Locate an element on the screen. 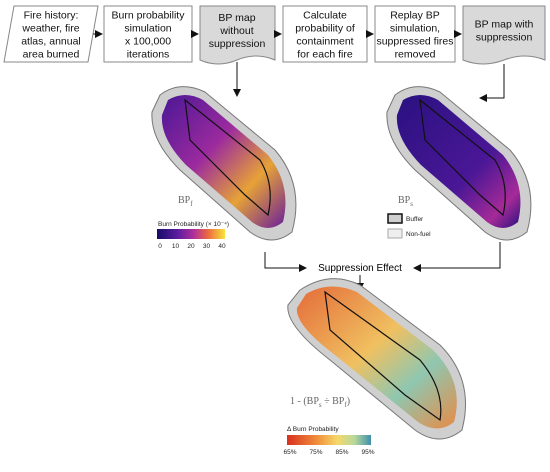  legend-label: Non-fuel is located at coordinates (418, 234).